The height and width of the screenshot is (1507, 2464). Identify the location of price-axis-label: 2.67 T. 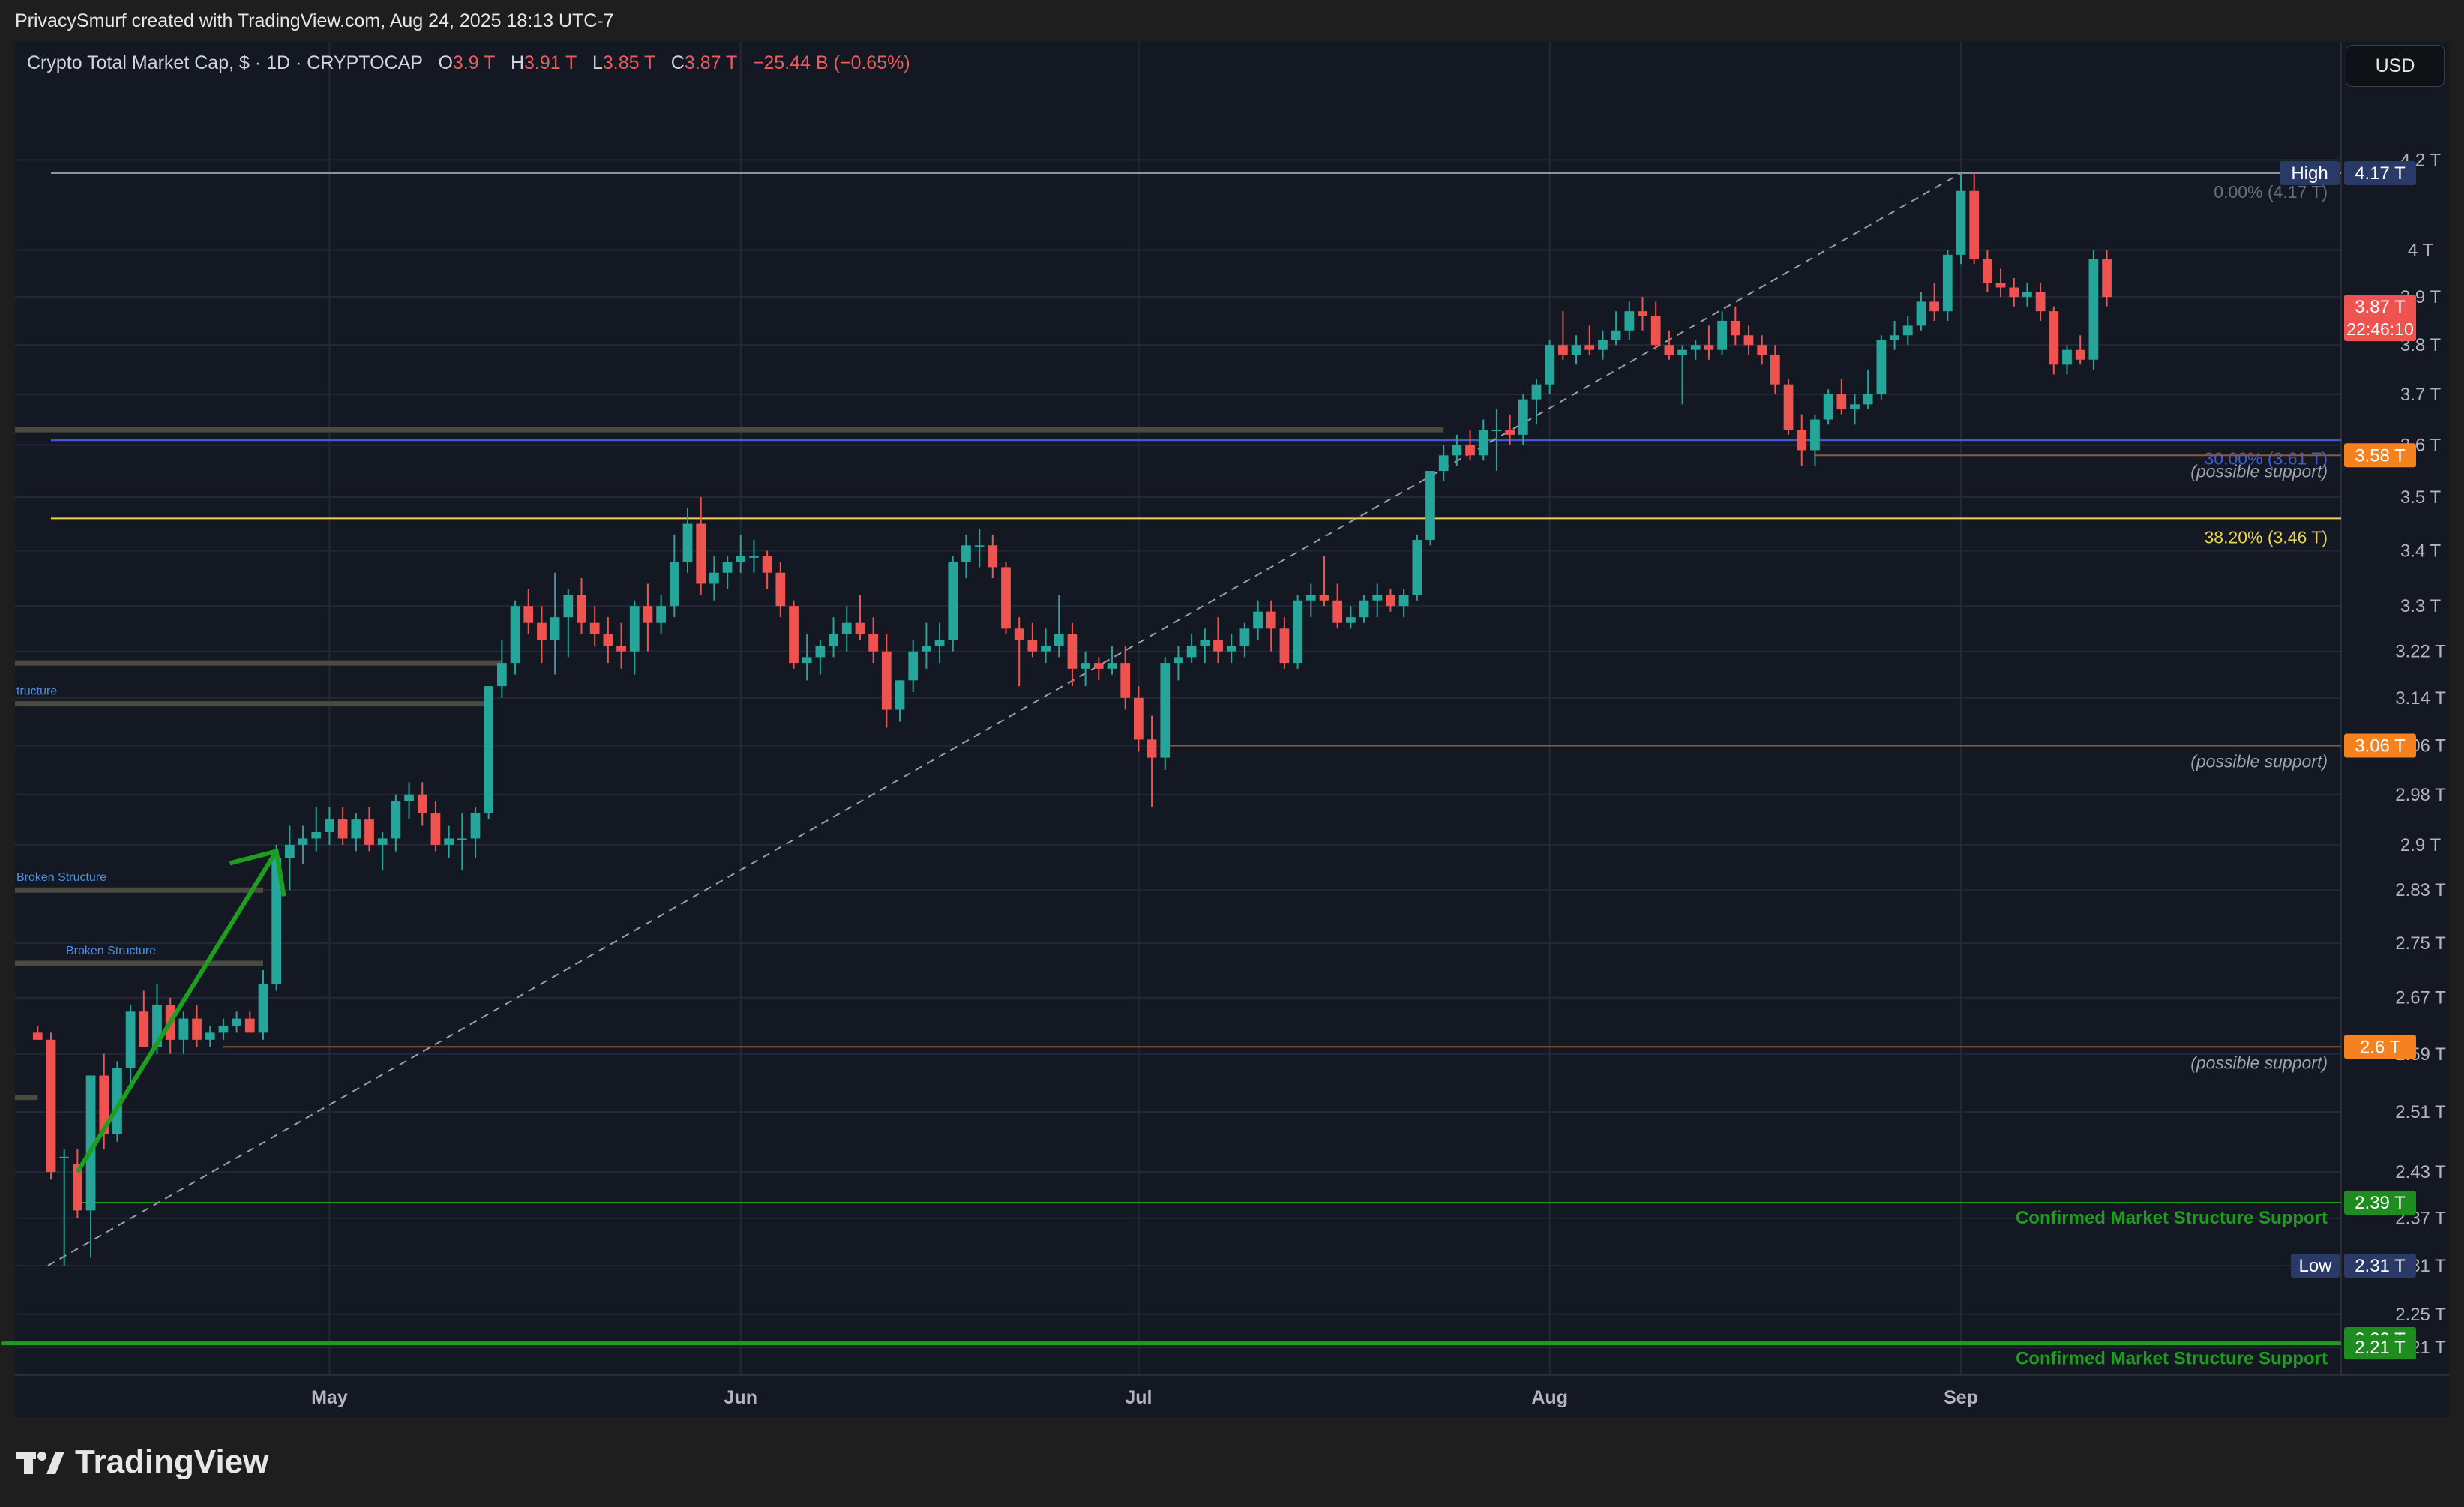
(2420, 998).